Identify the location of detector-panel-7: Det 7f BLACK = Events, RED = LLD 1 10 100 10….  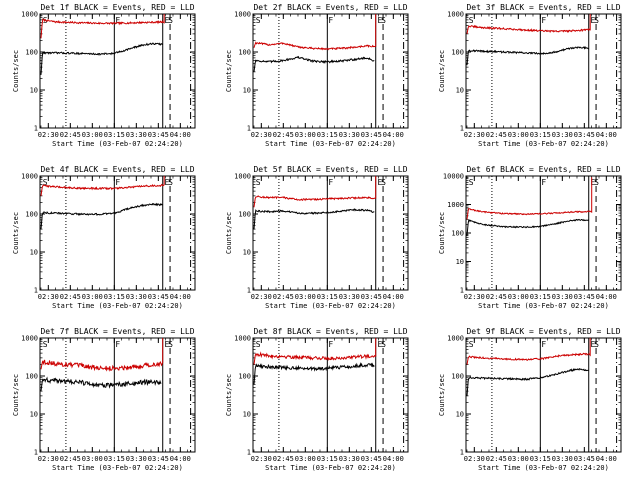
(104, 399).